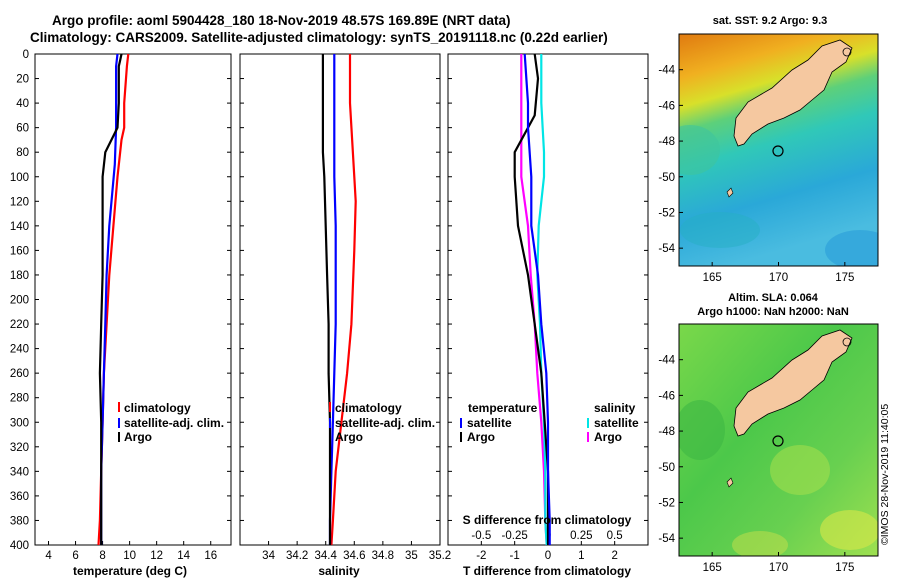 The width and height of the screenshot is (900, 580). I want to click on temperature-x-tick-label: 14, so click(183, 556).